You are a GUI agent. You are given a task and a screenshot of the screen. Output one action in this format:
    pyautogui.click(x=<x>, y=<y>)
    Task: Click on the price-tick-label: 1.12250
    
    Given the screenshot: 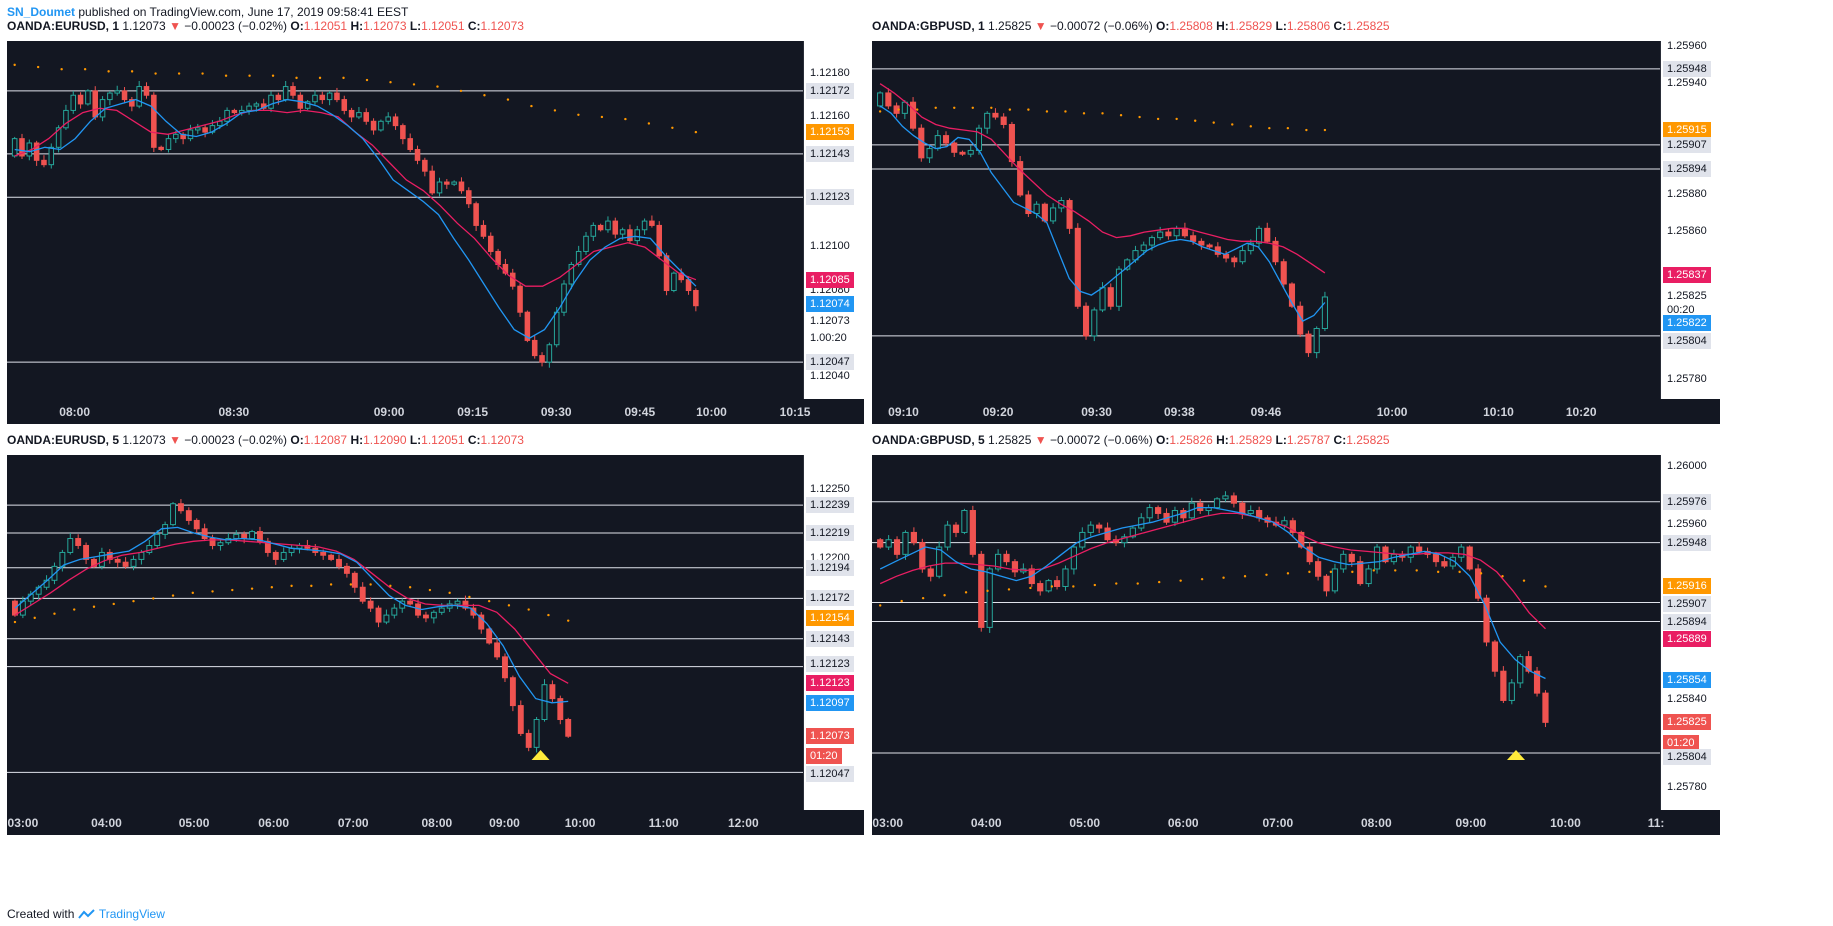 What is the action you would take?
    pyautogui.click(x=830, y=488)
    